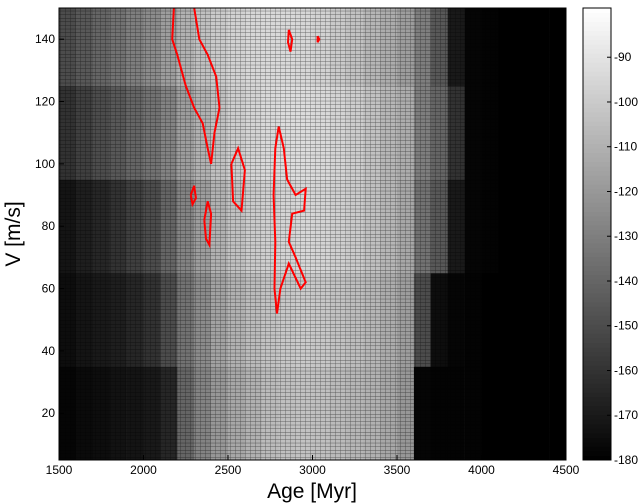 This screenshot has width=642, height=504. I want to click on x-tick-label: 1500, so click(59, 470).